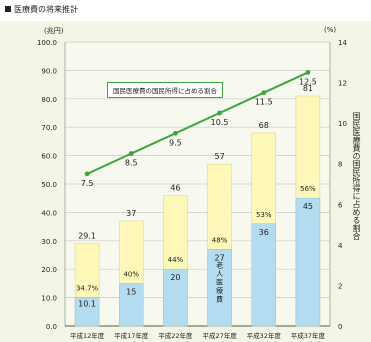  I want to click on total-value-label: 29.1, so click(87, 235).